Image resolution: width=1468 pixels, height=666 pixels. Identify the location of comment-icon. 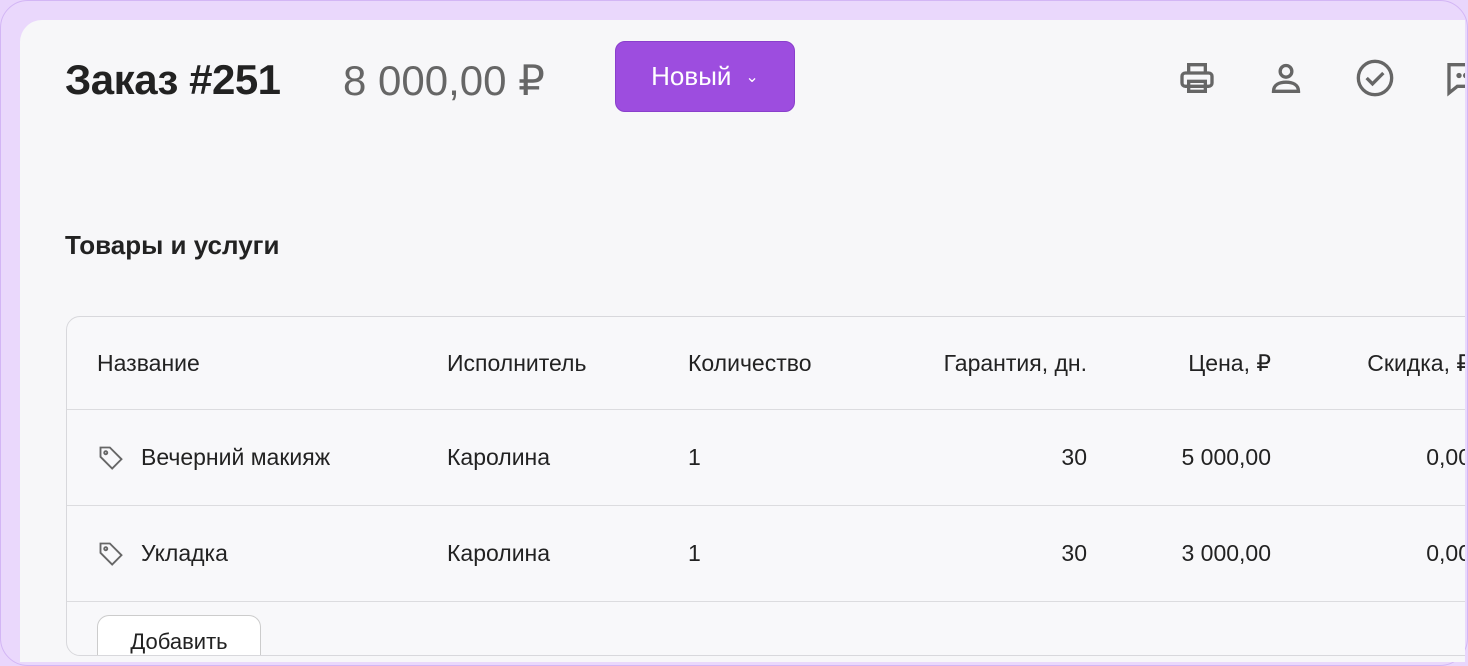
(1454, 78).